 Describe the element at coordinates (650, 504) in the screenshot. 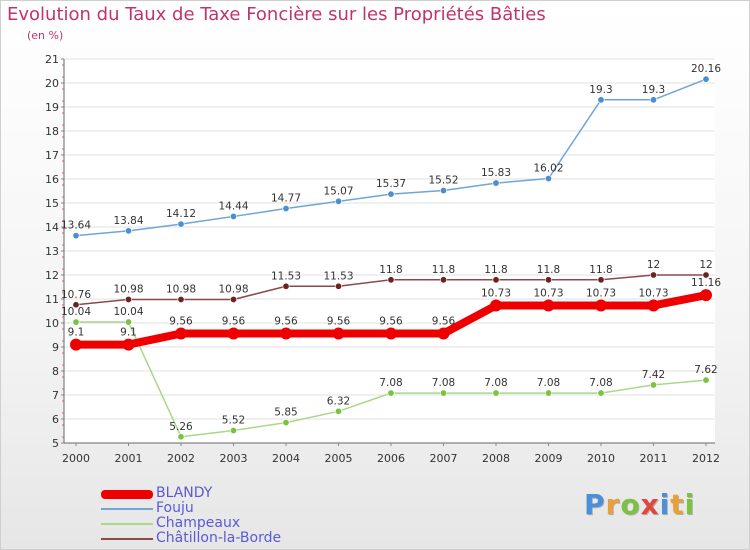

I see `logo-letter: x` at that location.